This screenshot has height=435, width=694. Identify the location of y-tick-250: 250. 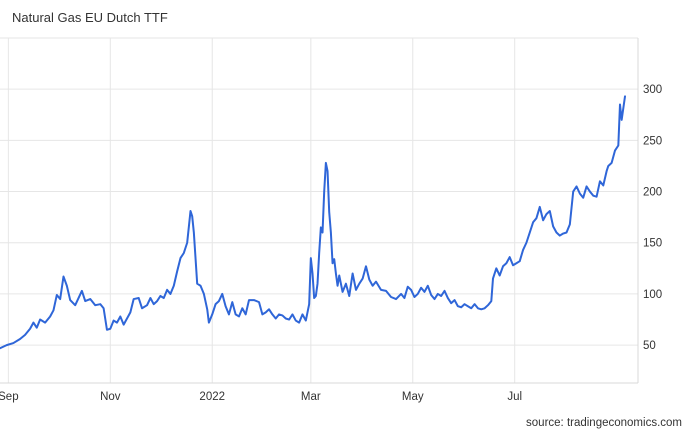
(652, 141).